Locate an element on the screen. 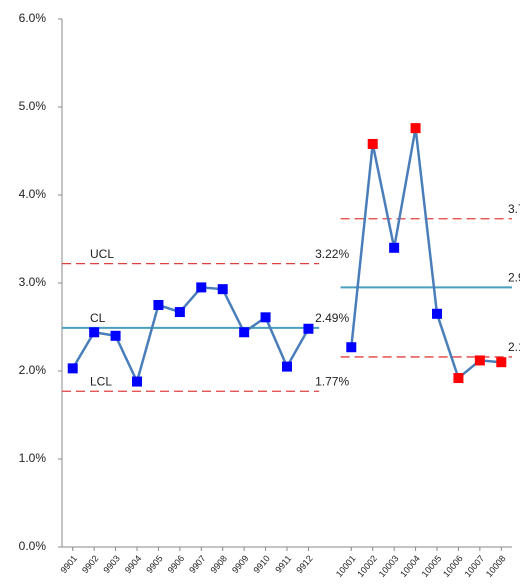  x-tick-label: 10008 is located at coordinates (496, 566).